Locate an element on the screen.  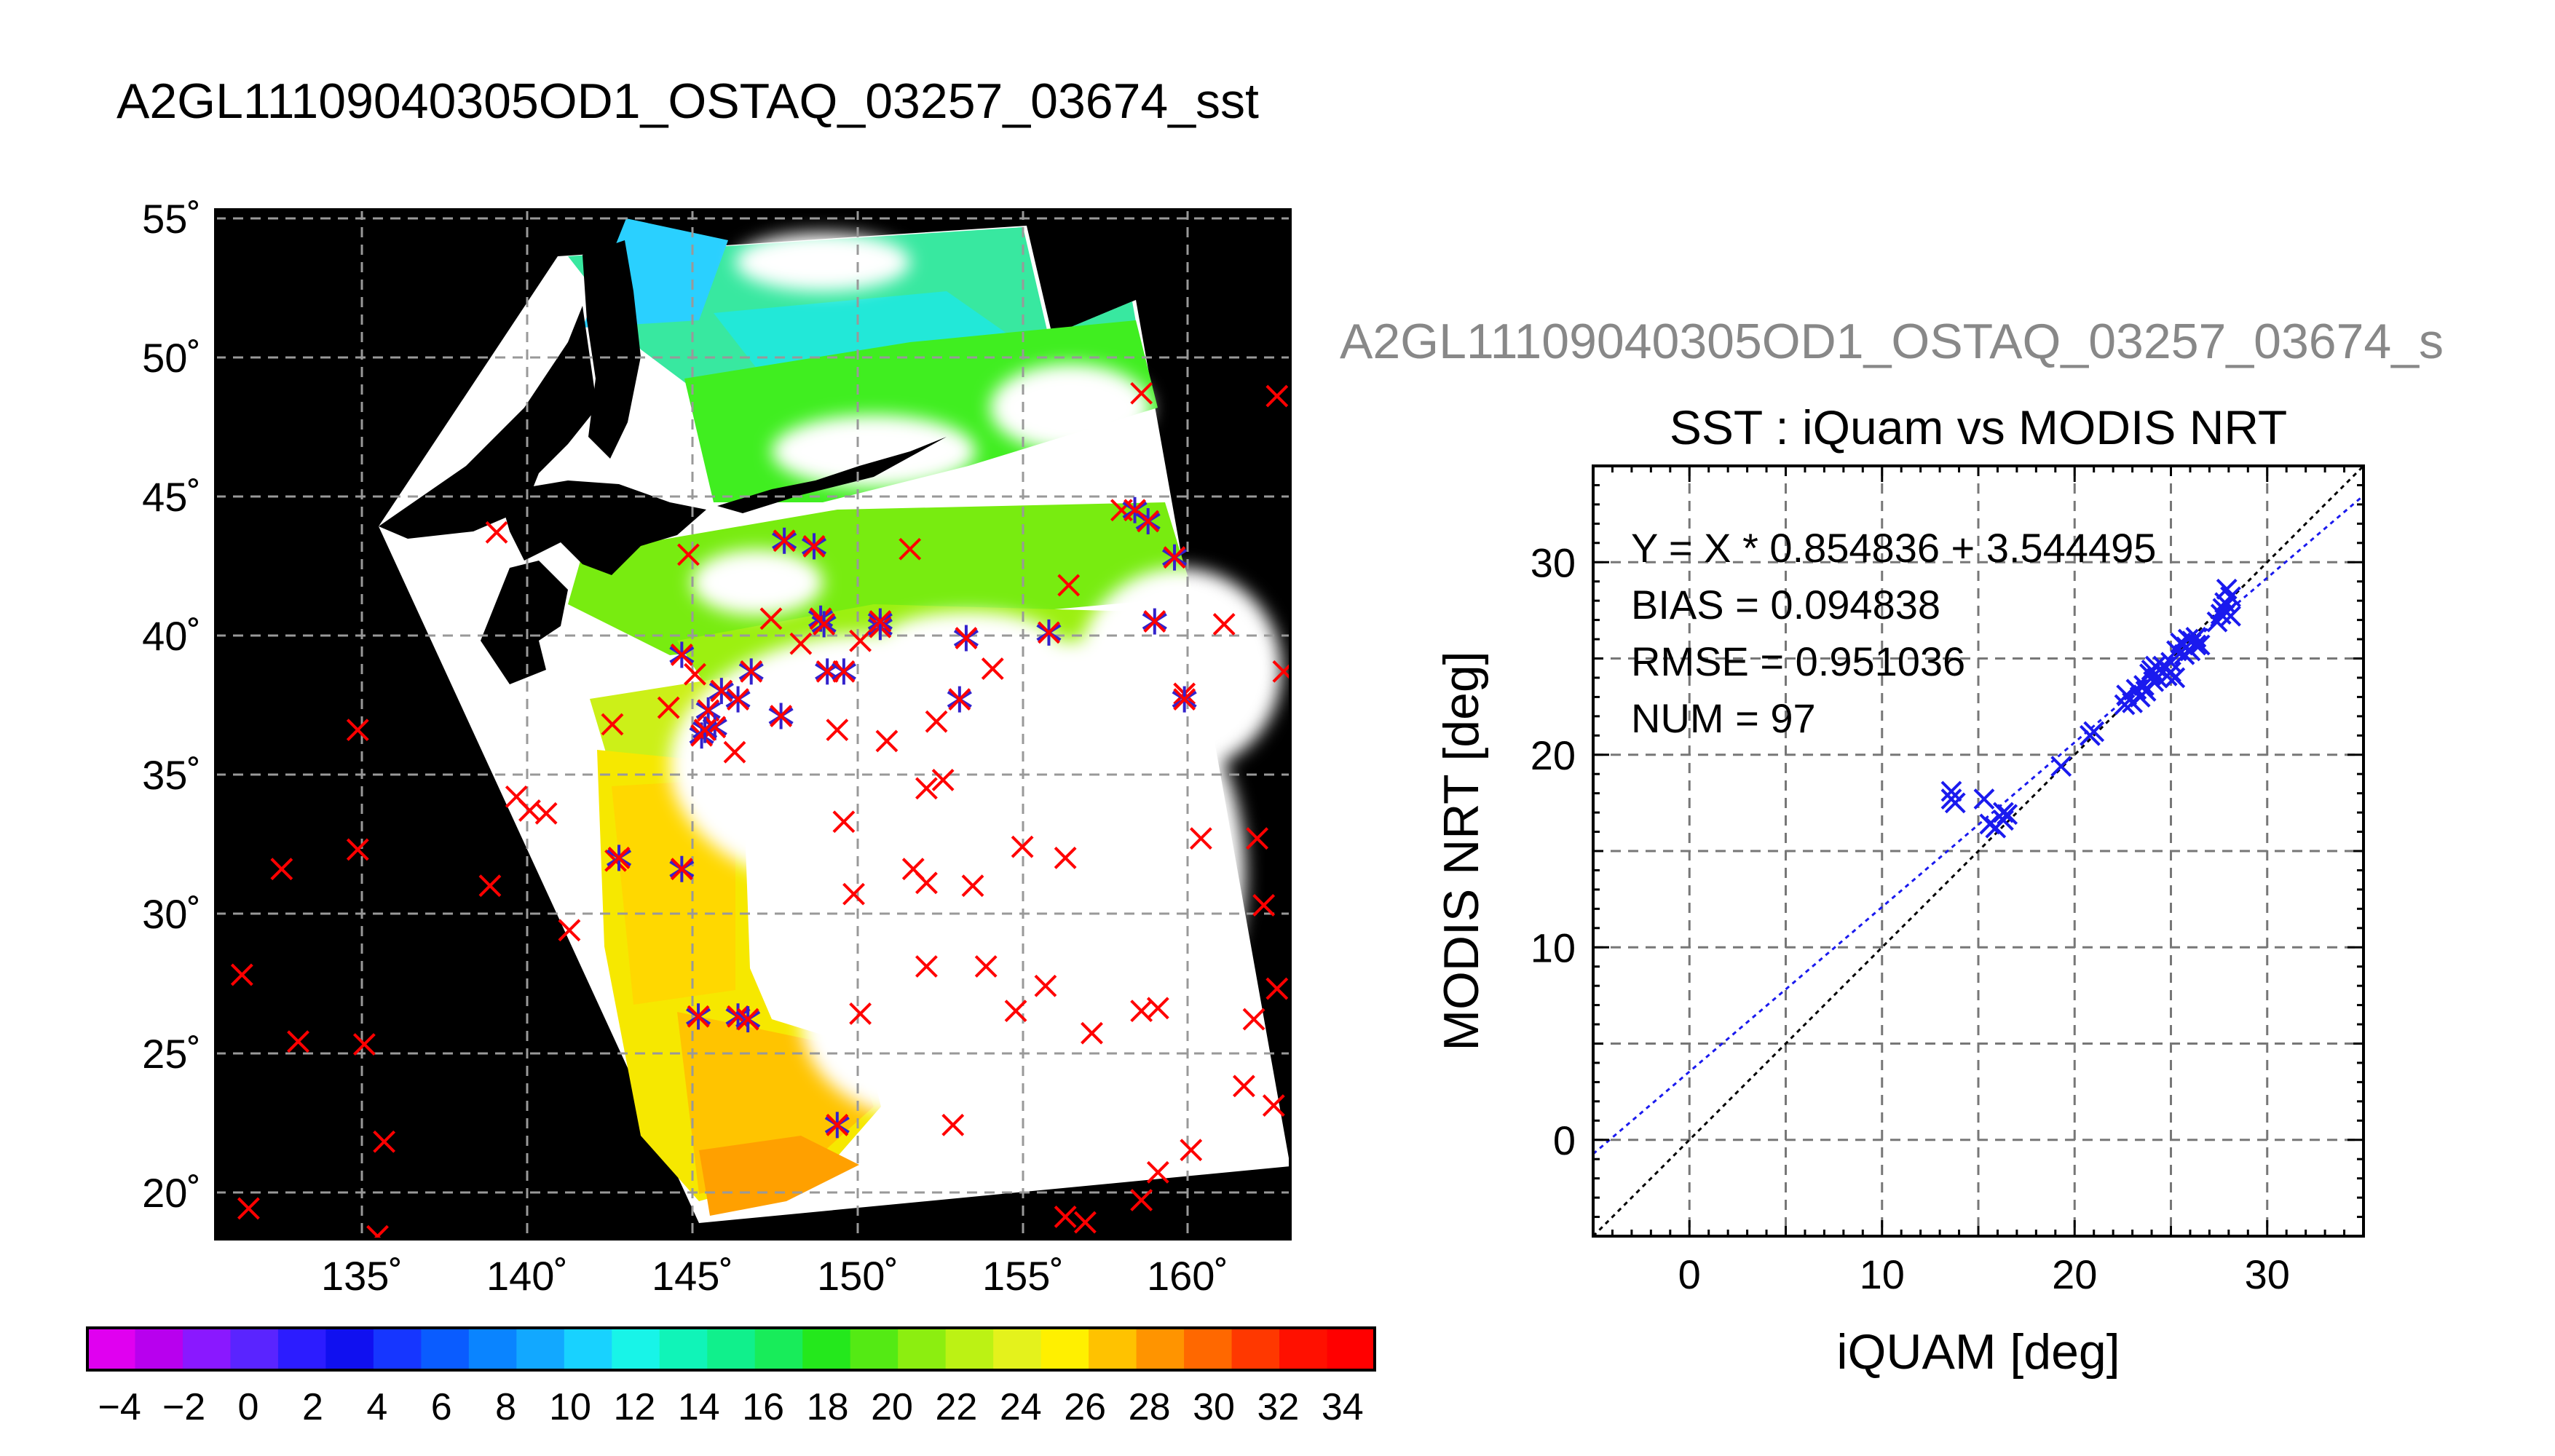
landmass-hokkaido is located at coordinates (600, 527).